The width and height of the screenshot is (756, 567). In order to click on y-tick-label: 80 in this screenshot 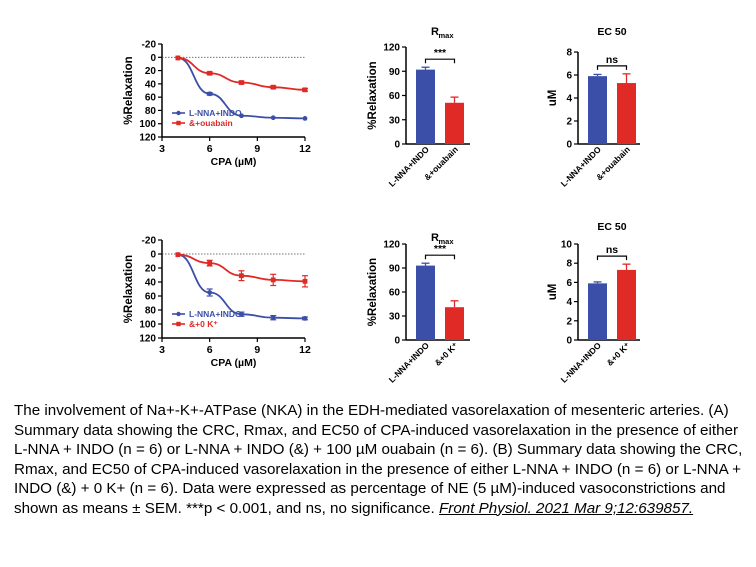, I will do `click(151, 311)`.